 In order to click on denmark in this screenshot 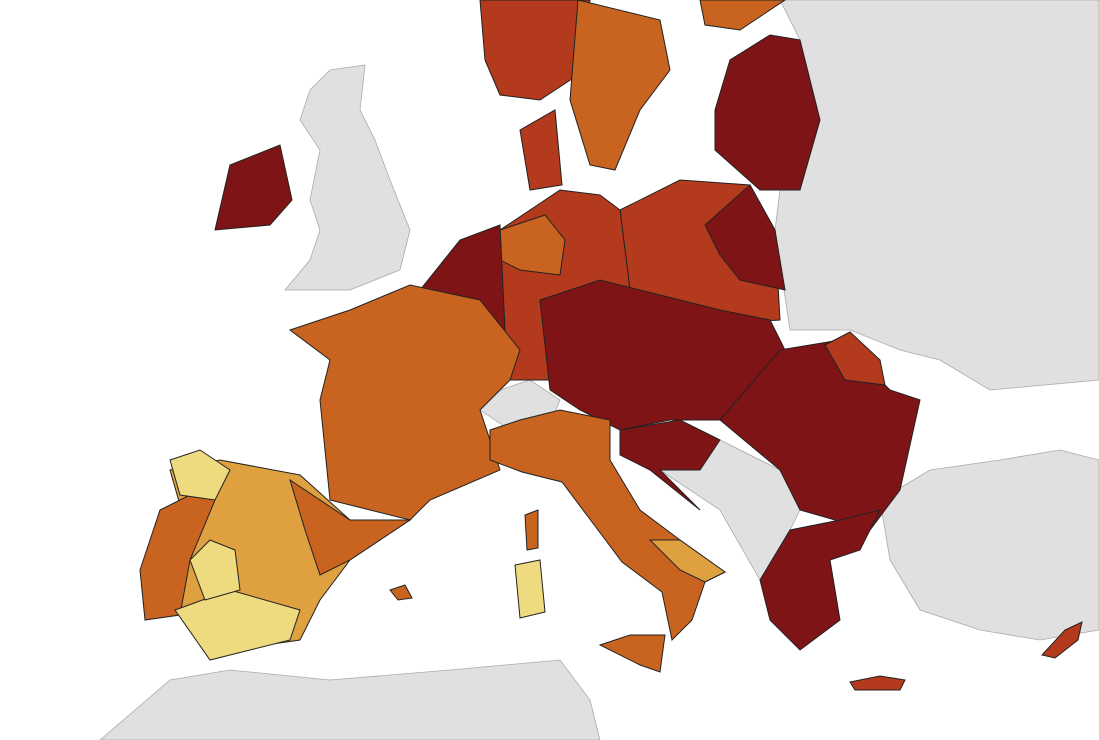, I will do `click(541, 150)`.